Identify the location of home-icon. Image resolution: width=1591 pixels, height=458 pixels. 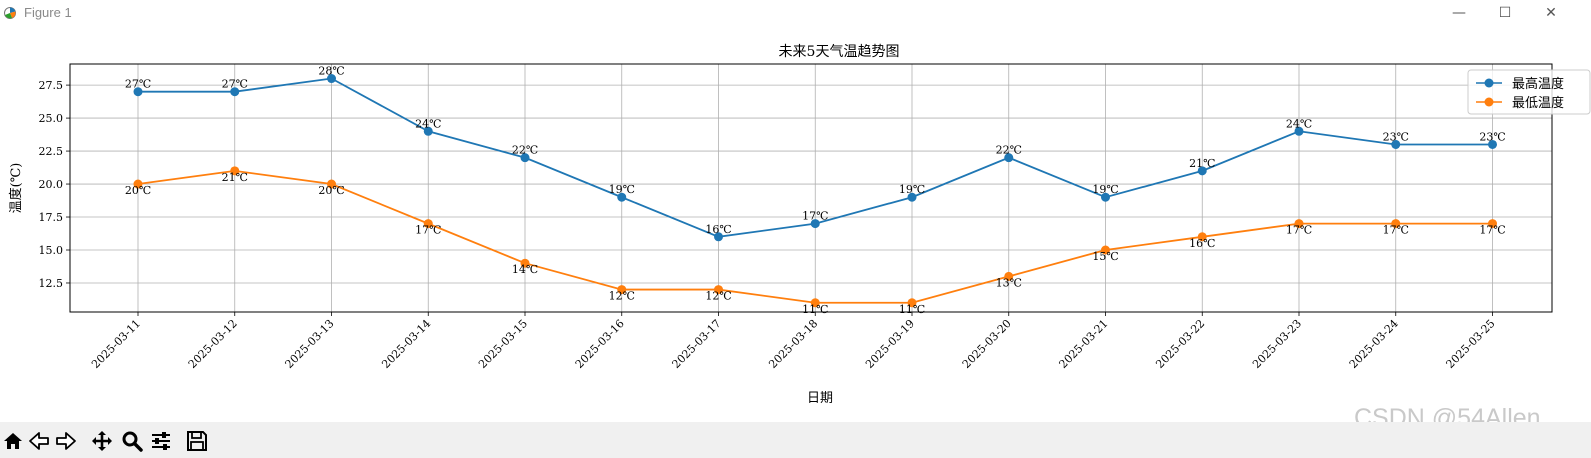
(13, 441).